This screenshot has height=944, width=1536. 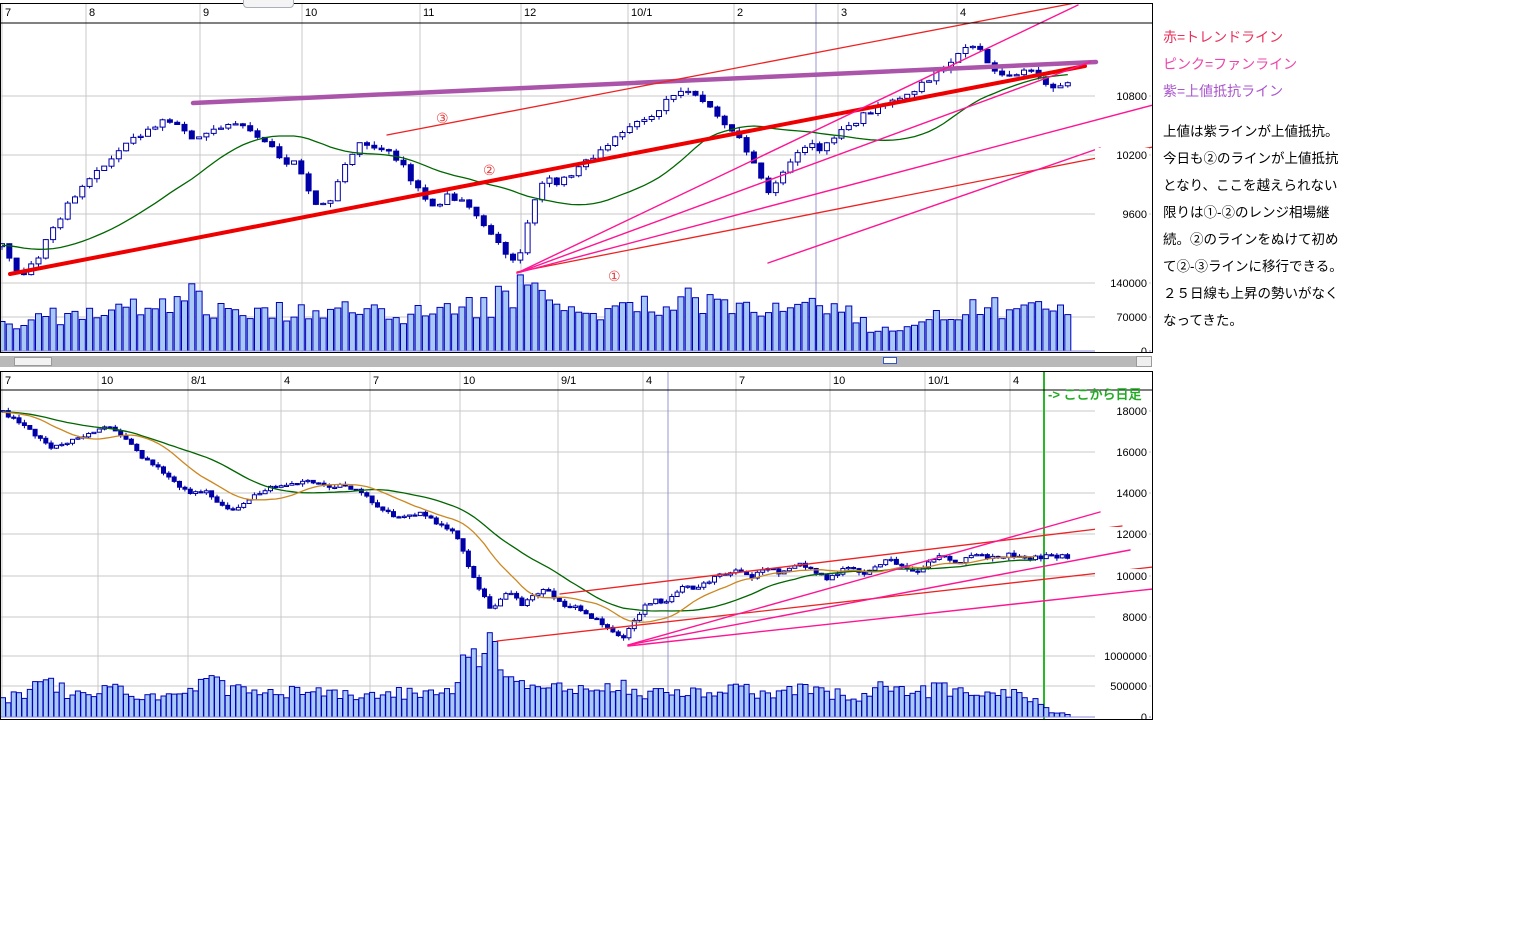 I want to click on trend-lines, so click(x=824, y=579).